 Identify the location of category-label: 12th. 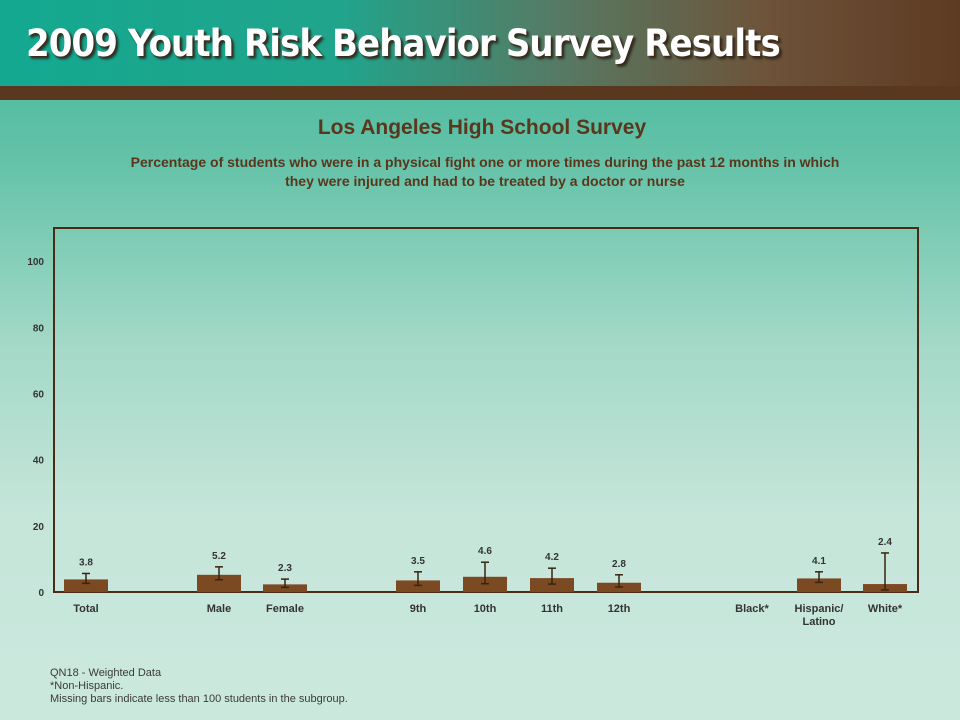
(619, 609).